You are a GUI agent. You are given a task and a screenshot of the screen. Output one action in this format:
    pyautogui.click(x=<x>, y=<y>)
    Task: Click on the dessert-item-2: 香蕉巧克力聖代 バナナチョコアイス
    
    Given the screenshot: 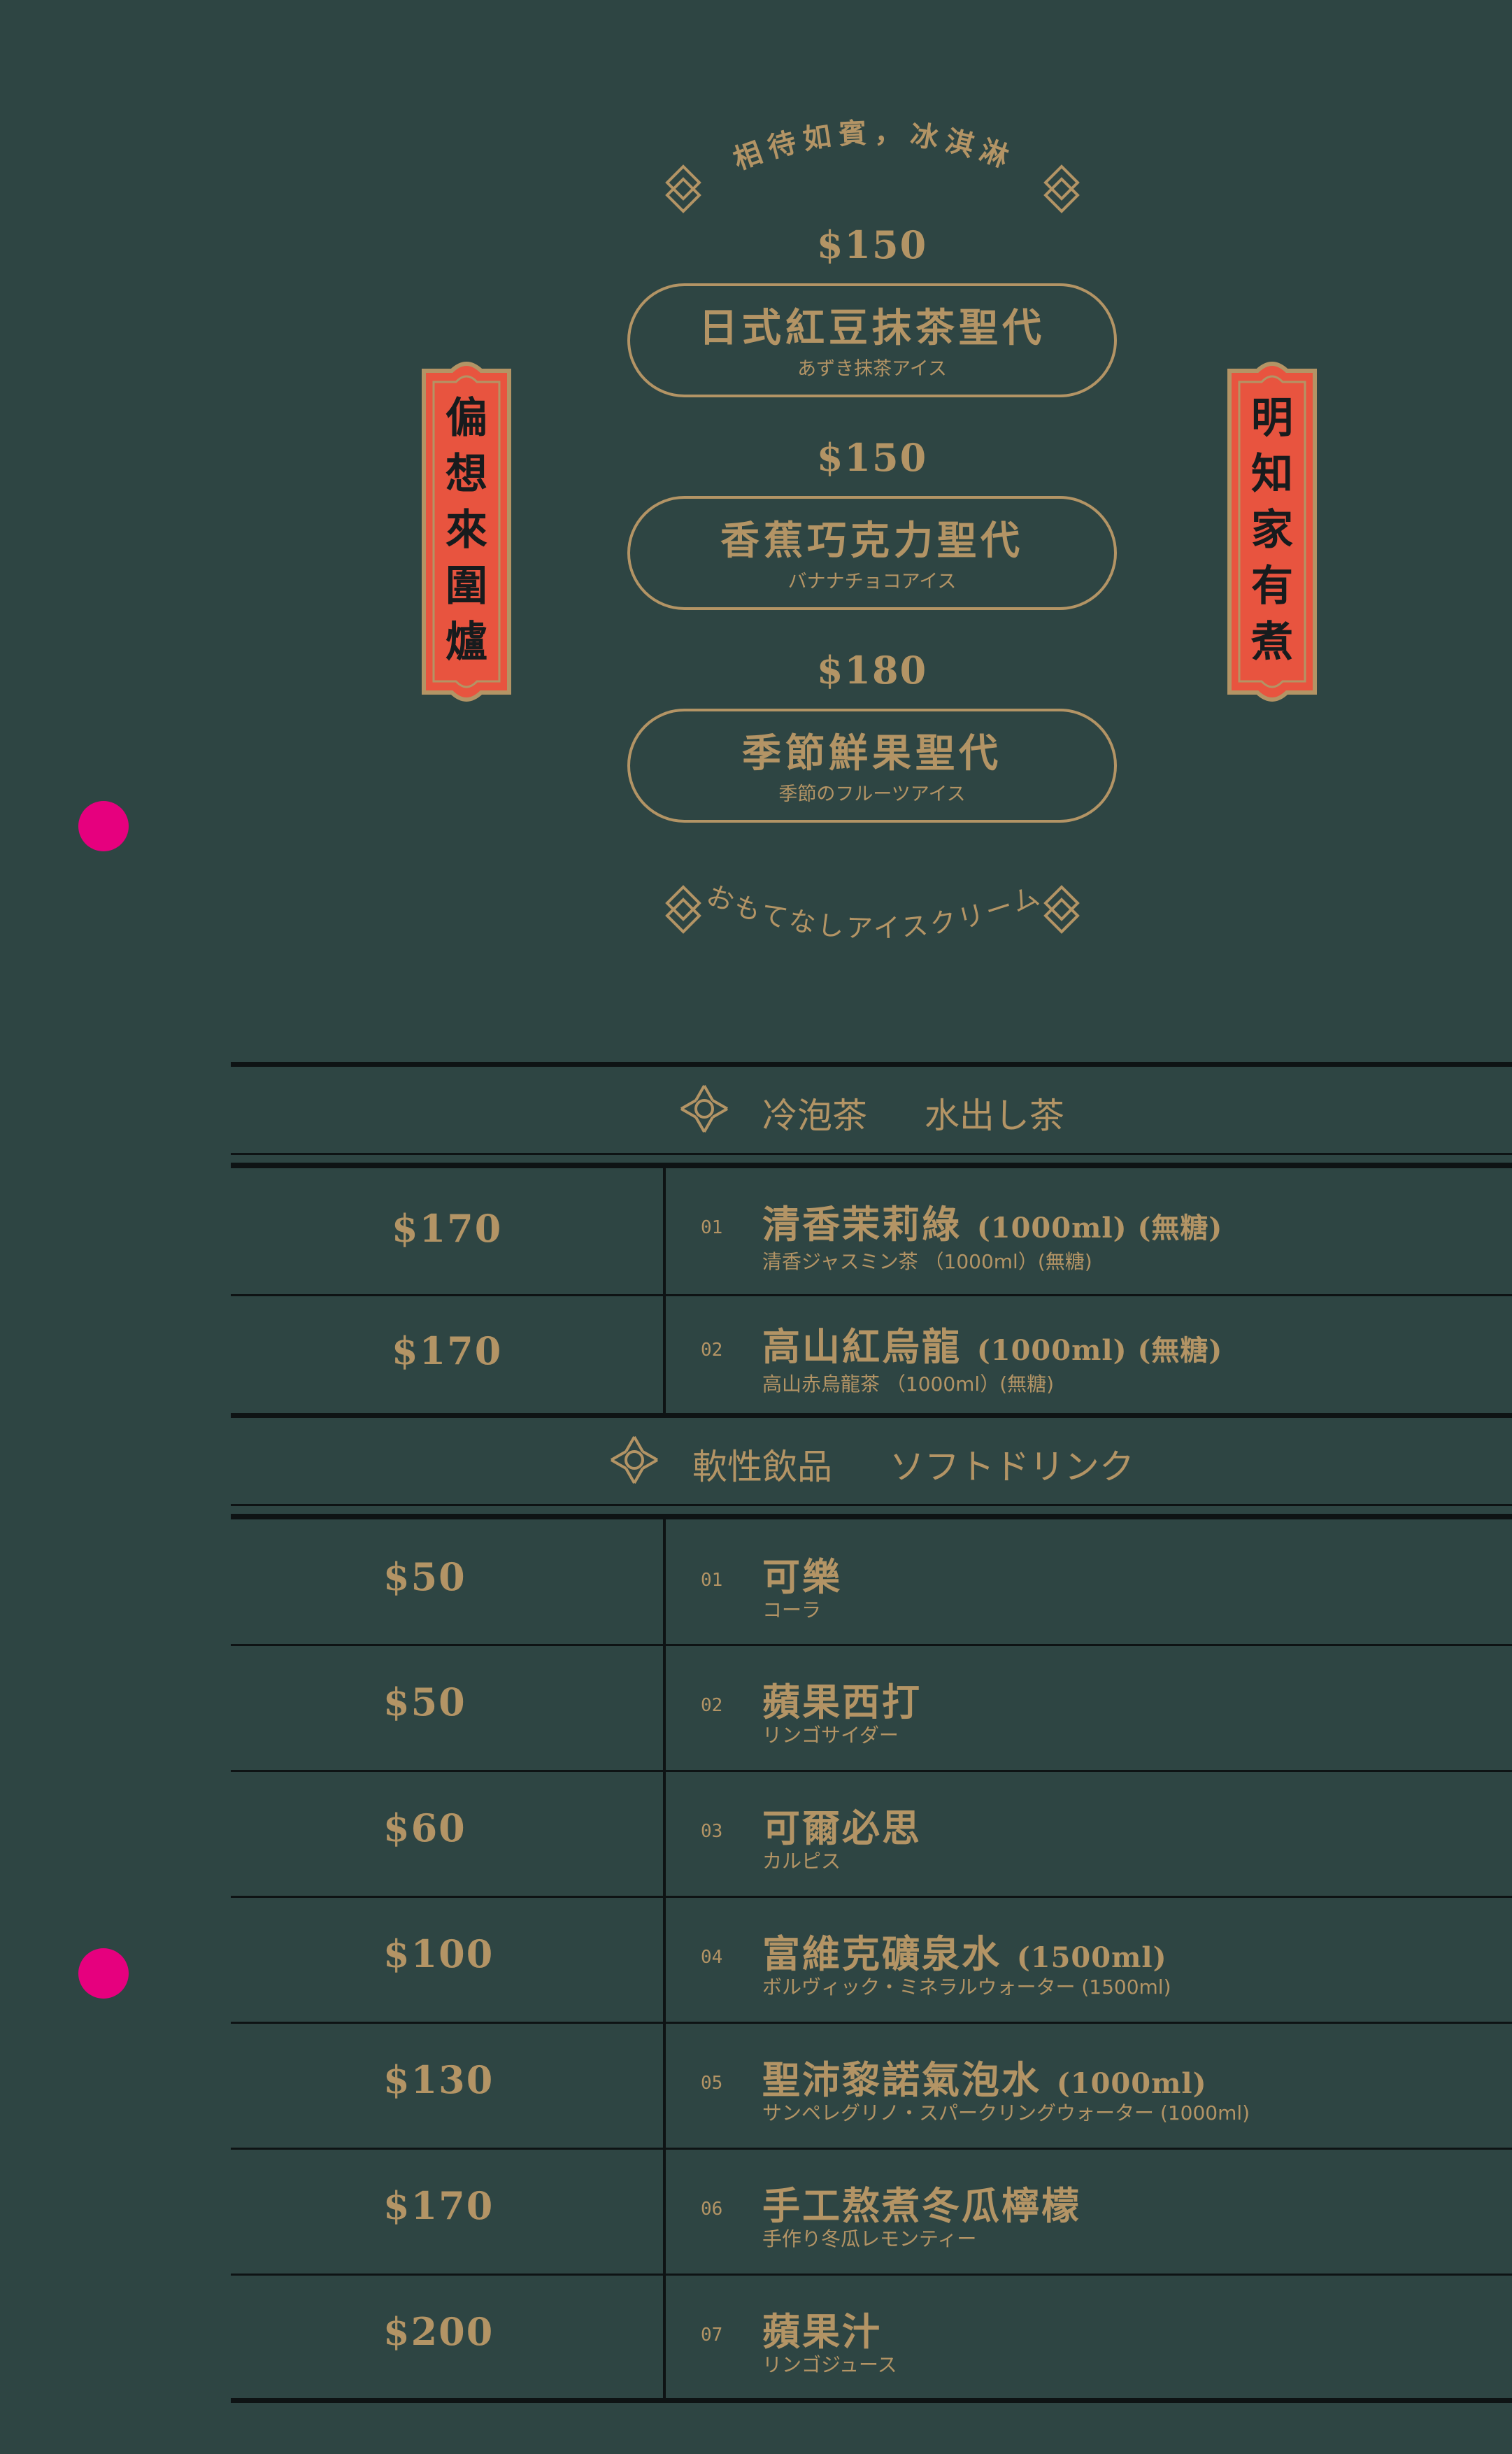 What is the action you would take?
    pyautogui.click(x=872, y=553)
    